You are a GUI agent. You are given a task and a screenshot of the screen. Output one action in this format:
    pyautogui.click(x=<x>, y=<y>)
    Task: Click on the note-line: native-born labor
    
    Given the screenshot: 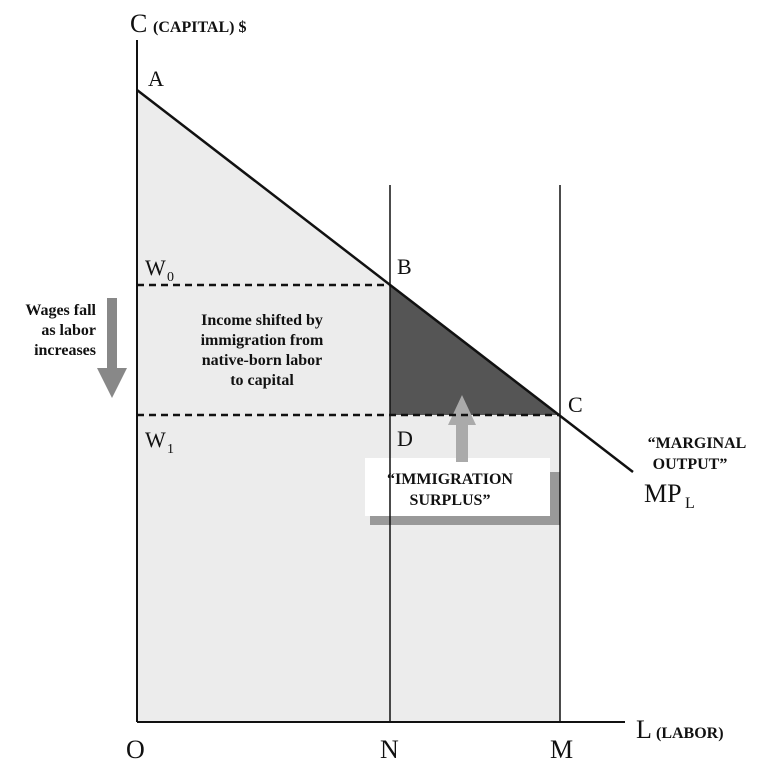 What is the action you would take?
    pyautogui.click(x=262, y=360)
    